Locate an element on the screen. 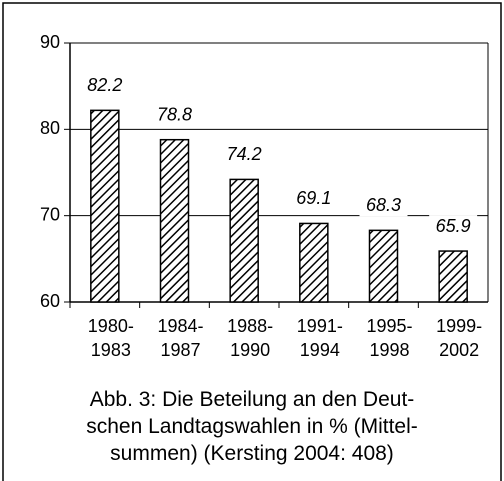 This screenshot has height=481, width=504. data-label: 82.2 is located at coordinates (104, 85).